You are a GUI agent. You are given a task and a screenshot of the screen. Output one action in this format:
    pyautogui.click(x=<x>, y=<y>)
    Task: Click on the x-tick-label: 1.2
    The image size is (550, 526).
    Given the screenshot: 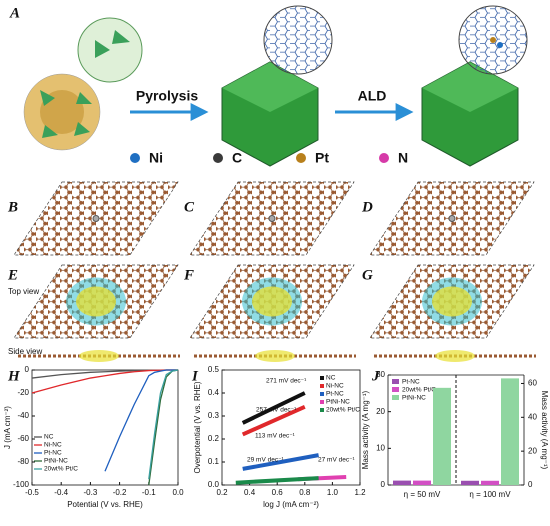 What is the action you would take?
    pyautogui.click(x=360, y=492)
    